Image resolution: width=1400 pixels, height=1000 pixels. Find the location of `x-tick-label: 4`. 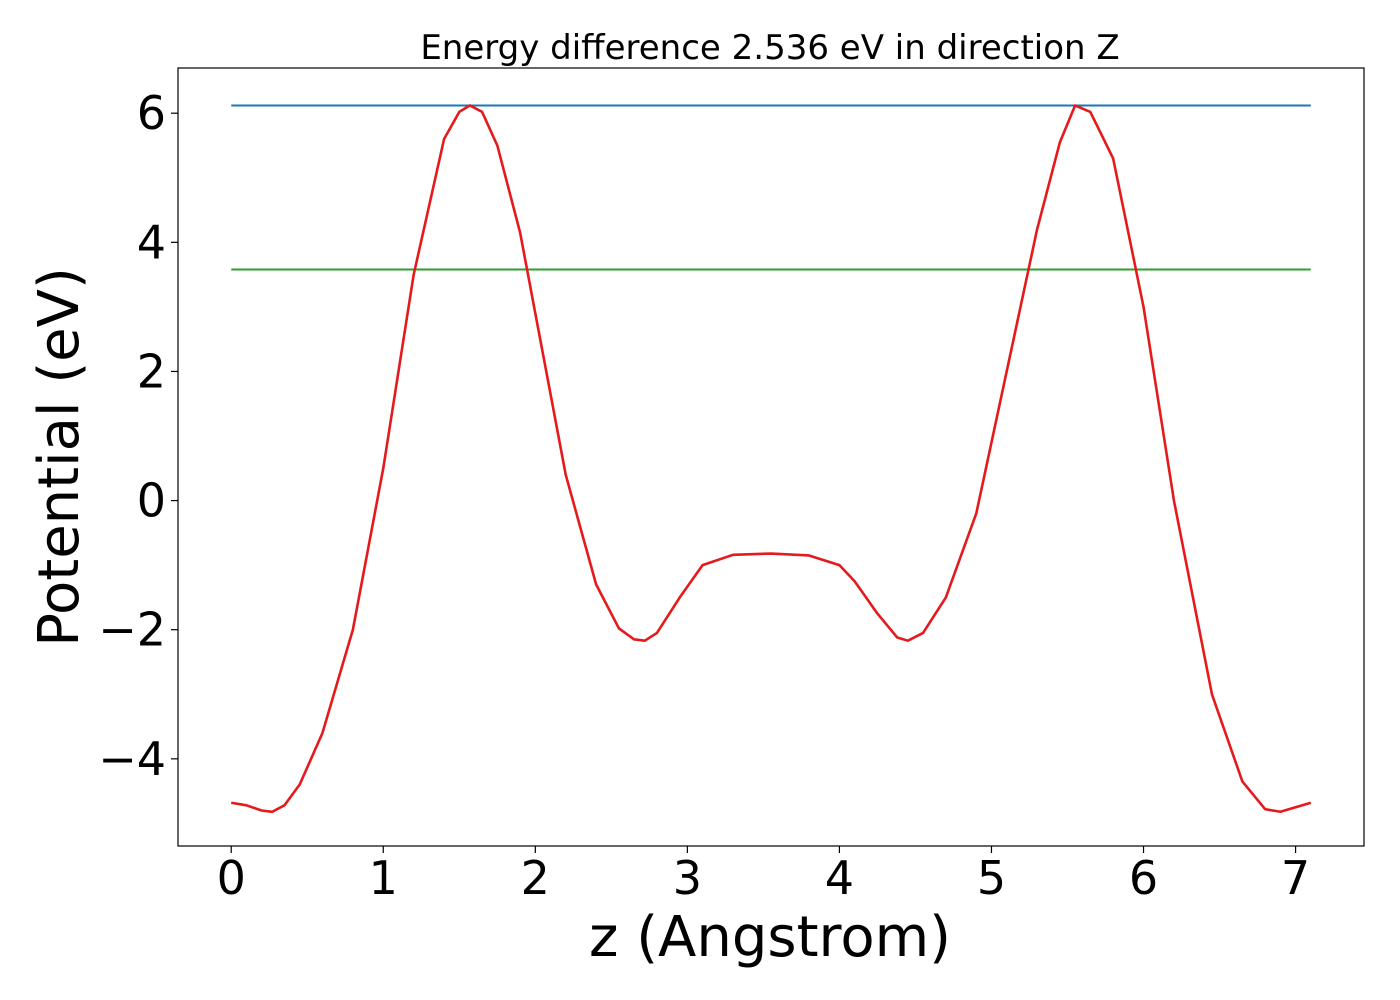

x-tick-label: 4 is located at coordinates (839, 878).